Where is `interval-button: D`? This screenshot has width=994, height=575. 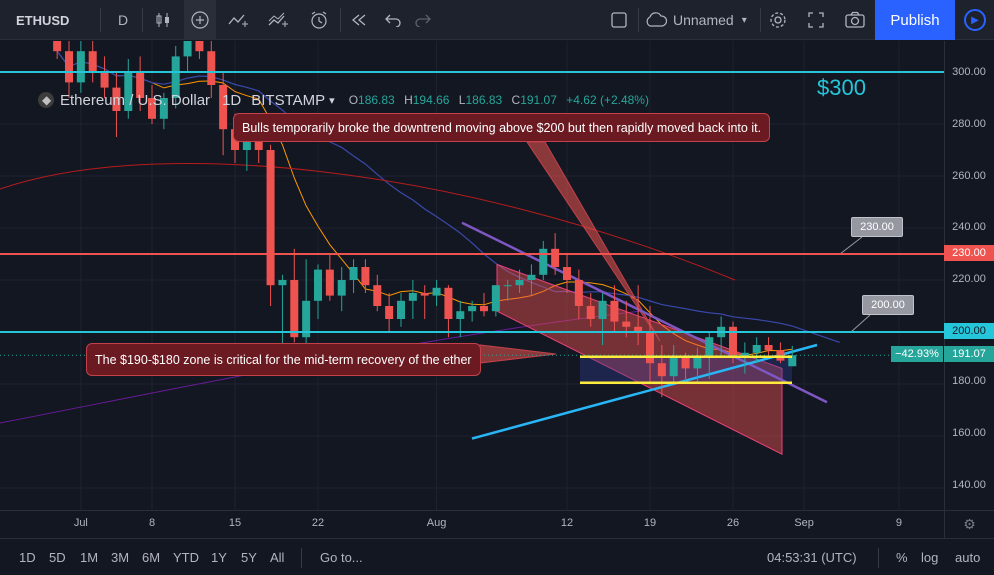 interval-button: D is located at coordinates (123, 20).